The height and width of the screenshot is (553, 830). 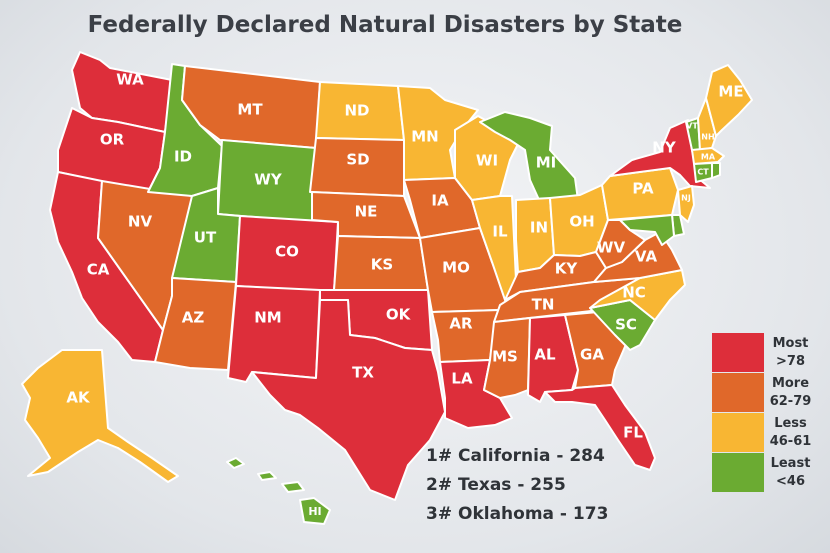 What do you see at coordinates (738, 352) in the screenshot?
I see `legend-swatch-most` at bounding box center [738, 352].